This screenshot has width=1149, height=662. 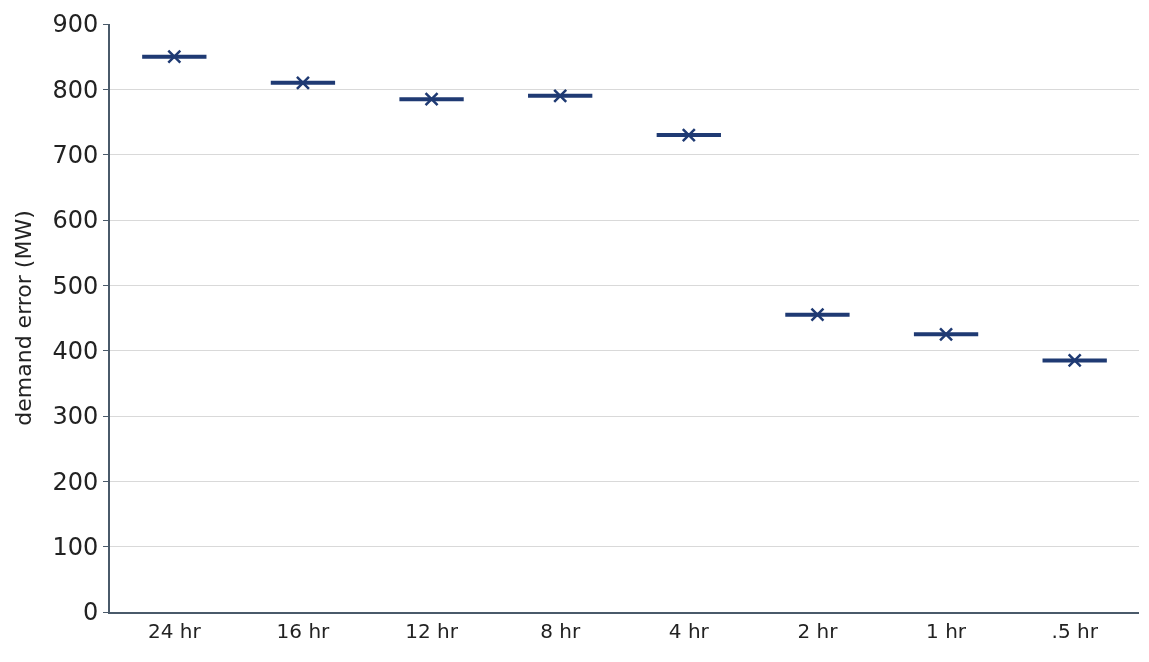 I want to click on y-tick-label: 500, so click(x=75, y=285).